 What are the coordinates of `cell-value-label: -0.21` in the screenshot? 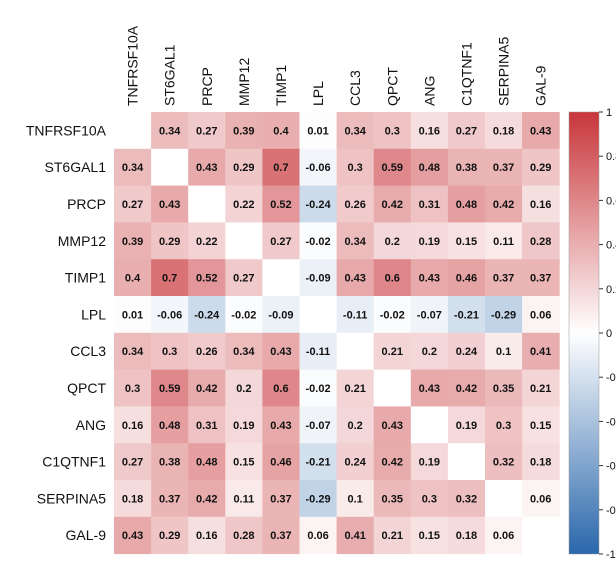 It's located at (318, 463).